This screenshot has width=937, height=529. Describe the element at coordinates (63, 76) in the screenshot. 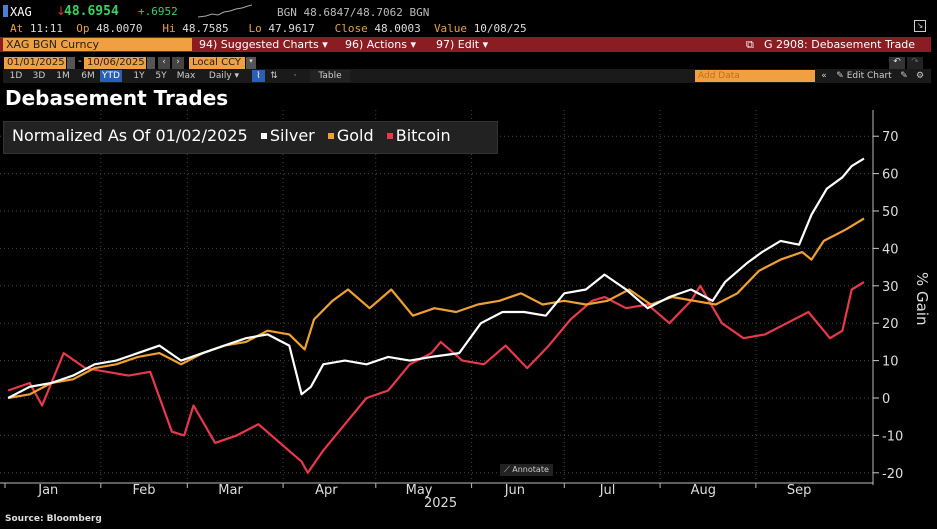

I see `period-1m: 1M` at that location.